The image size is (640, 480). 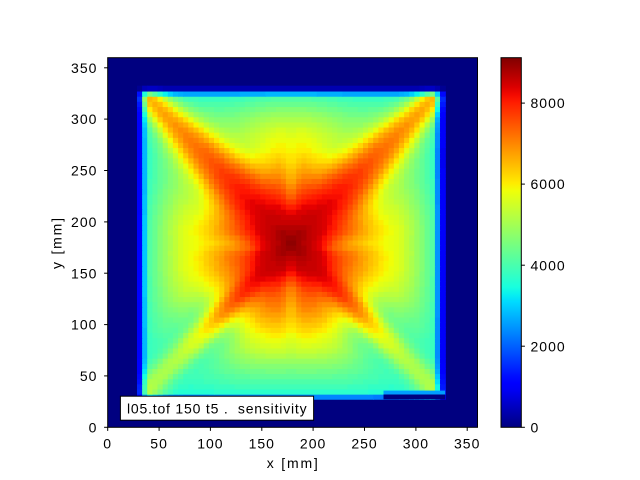 I want to click on svg-text: l05.tof 150 t5 . sensitivity, so click(x=217, y=408).